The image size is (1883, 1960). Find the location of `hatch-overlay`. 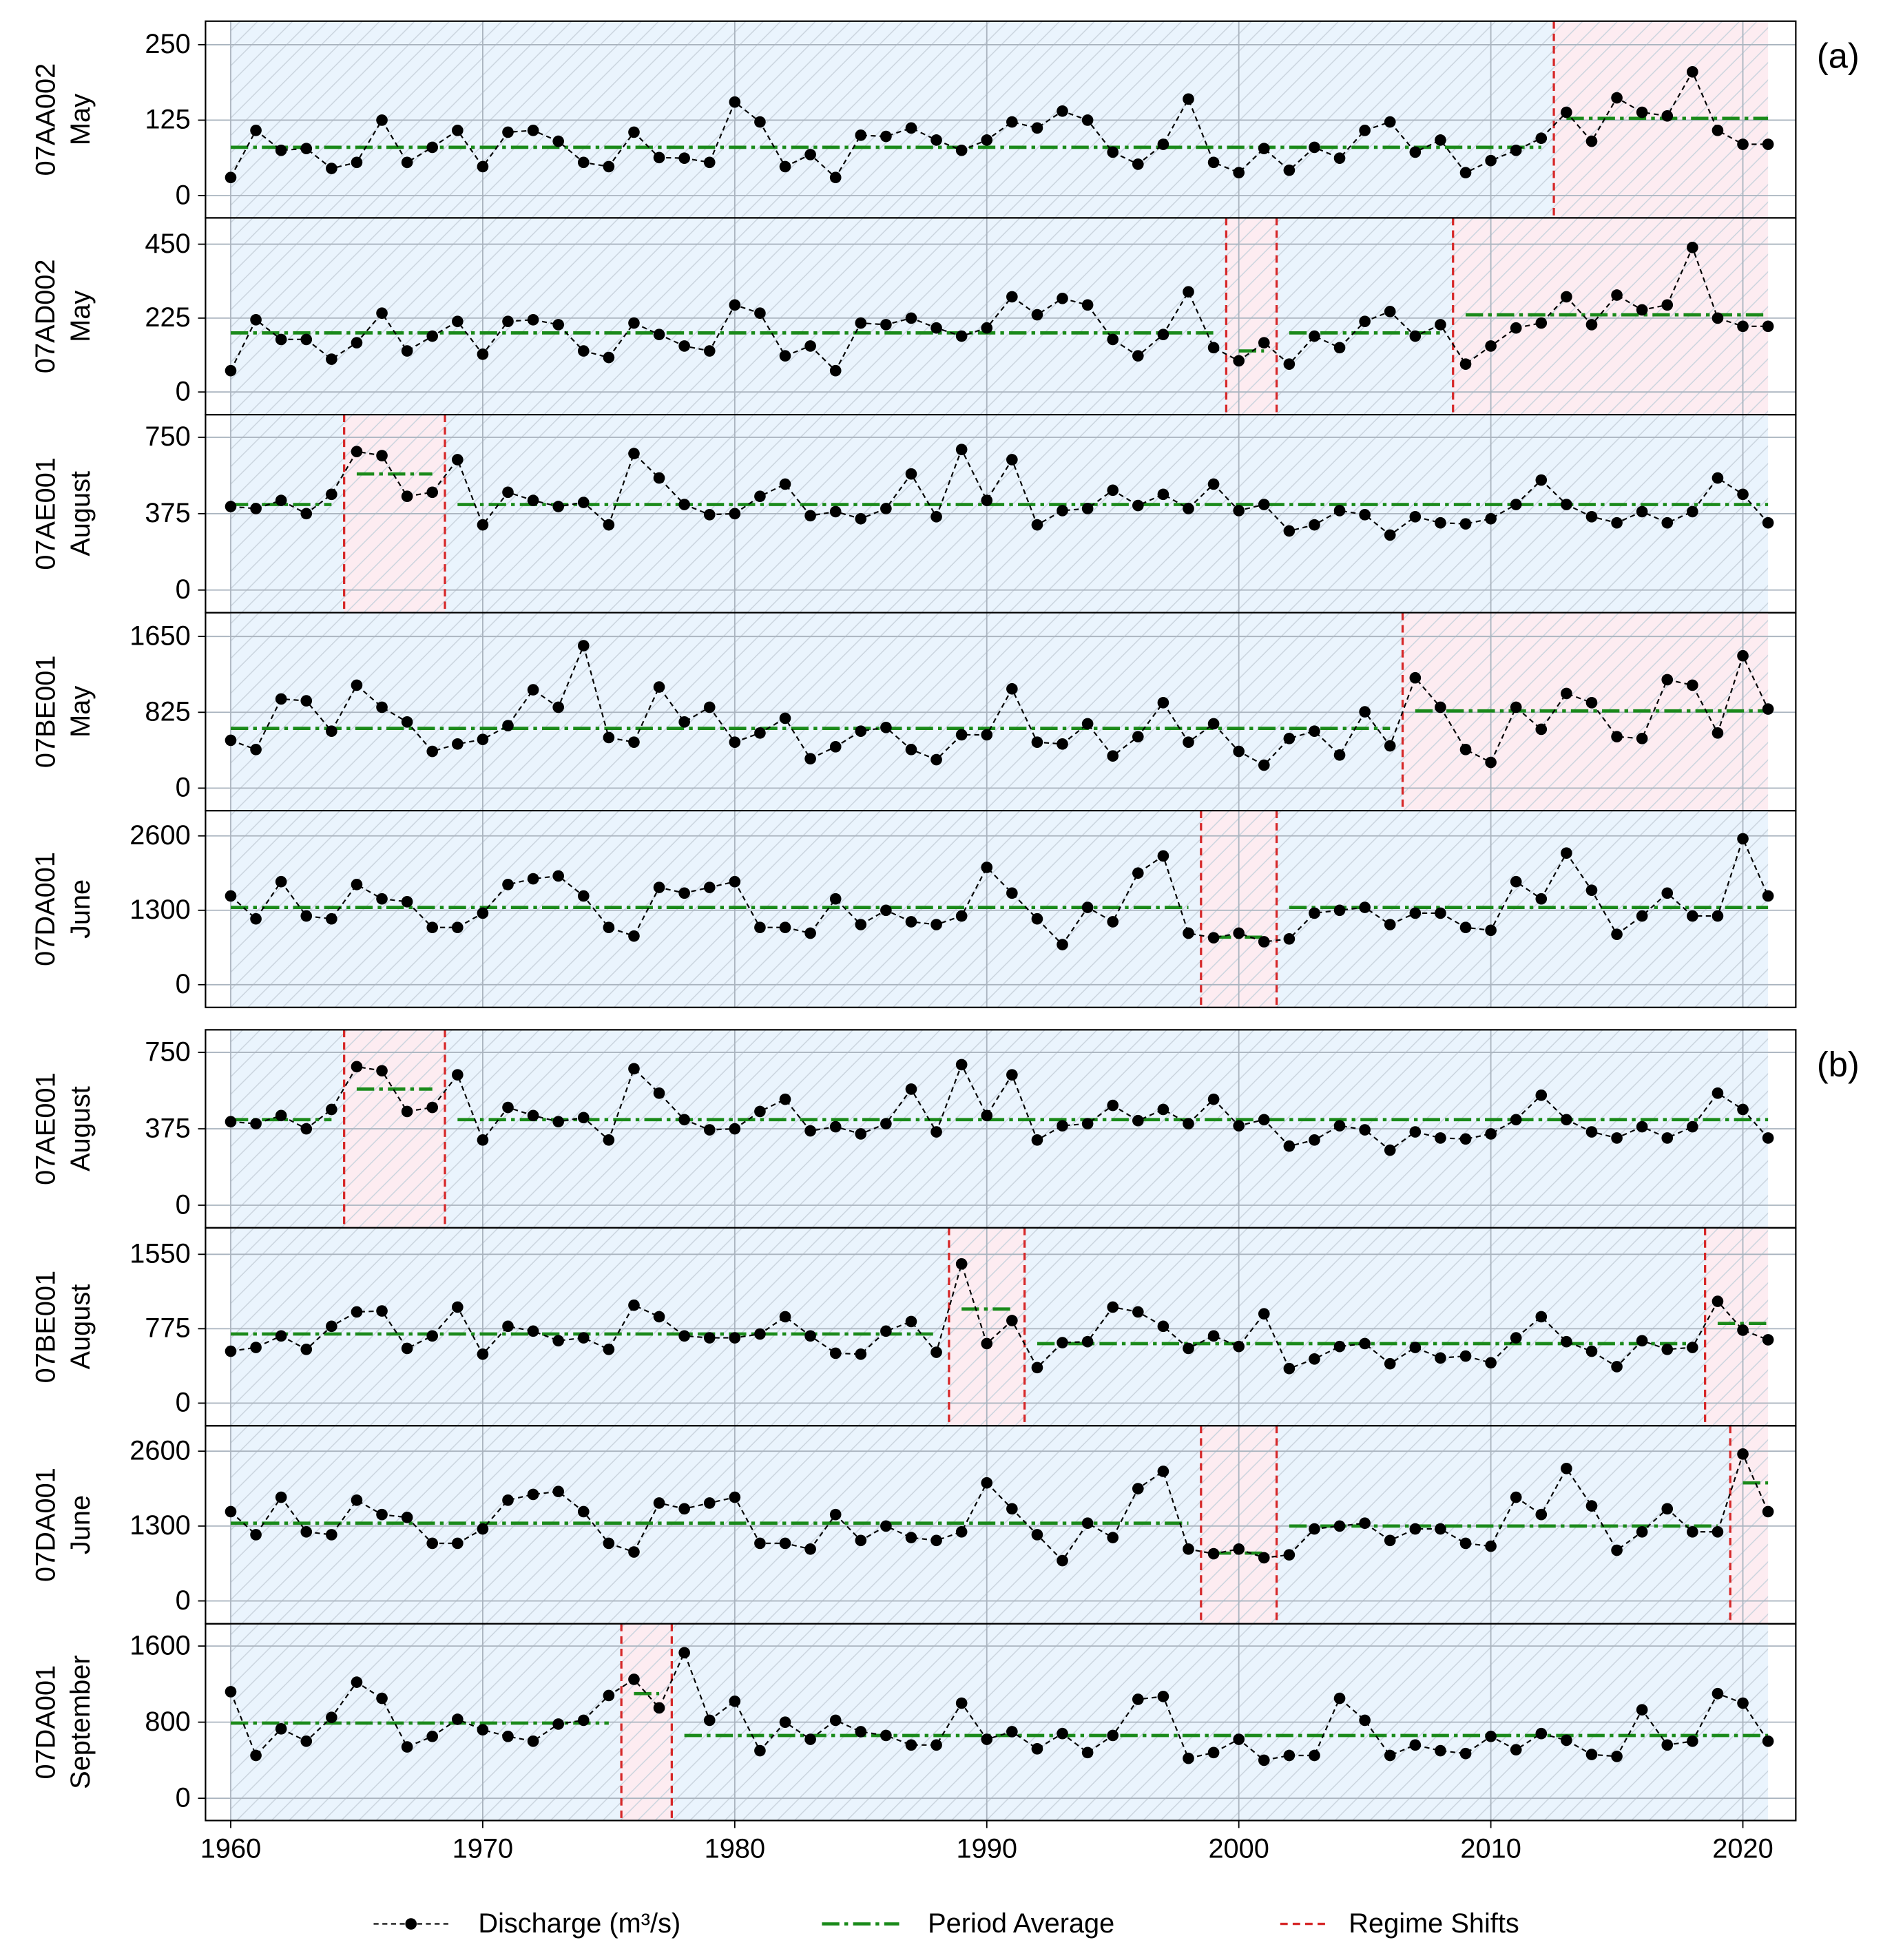

hatch-overlay is located at coordinates (999, 1326).